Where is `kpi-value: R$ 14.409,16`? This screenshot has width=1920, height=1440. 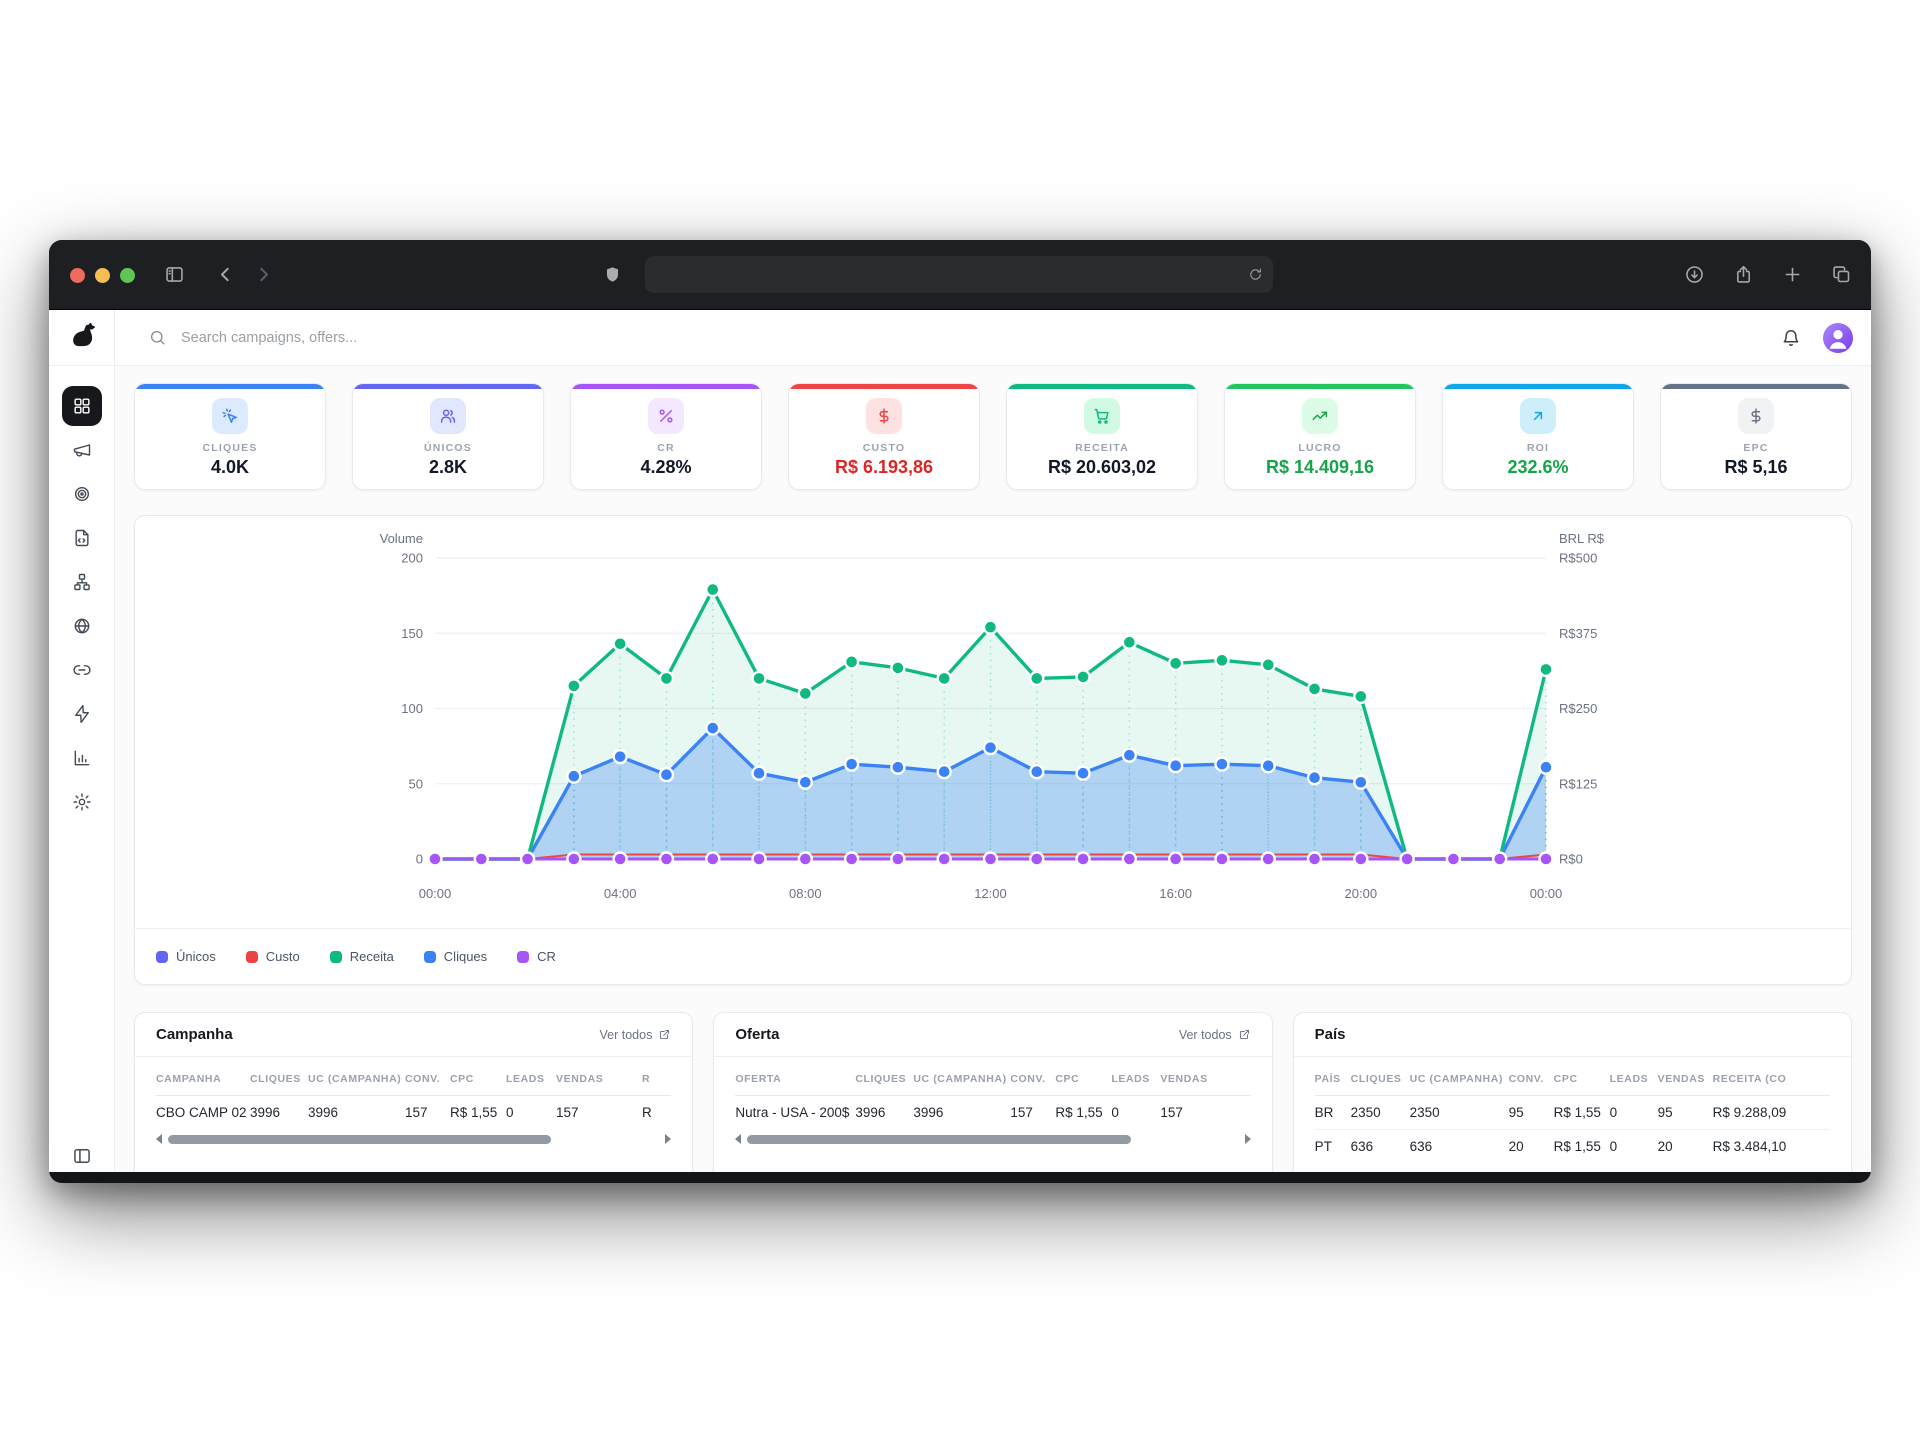
kpi-value: R$ 14.409,16 is located at coordinates (1320, 467).